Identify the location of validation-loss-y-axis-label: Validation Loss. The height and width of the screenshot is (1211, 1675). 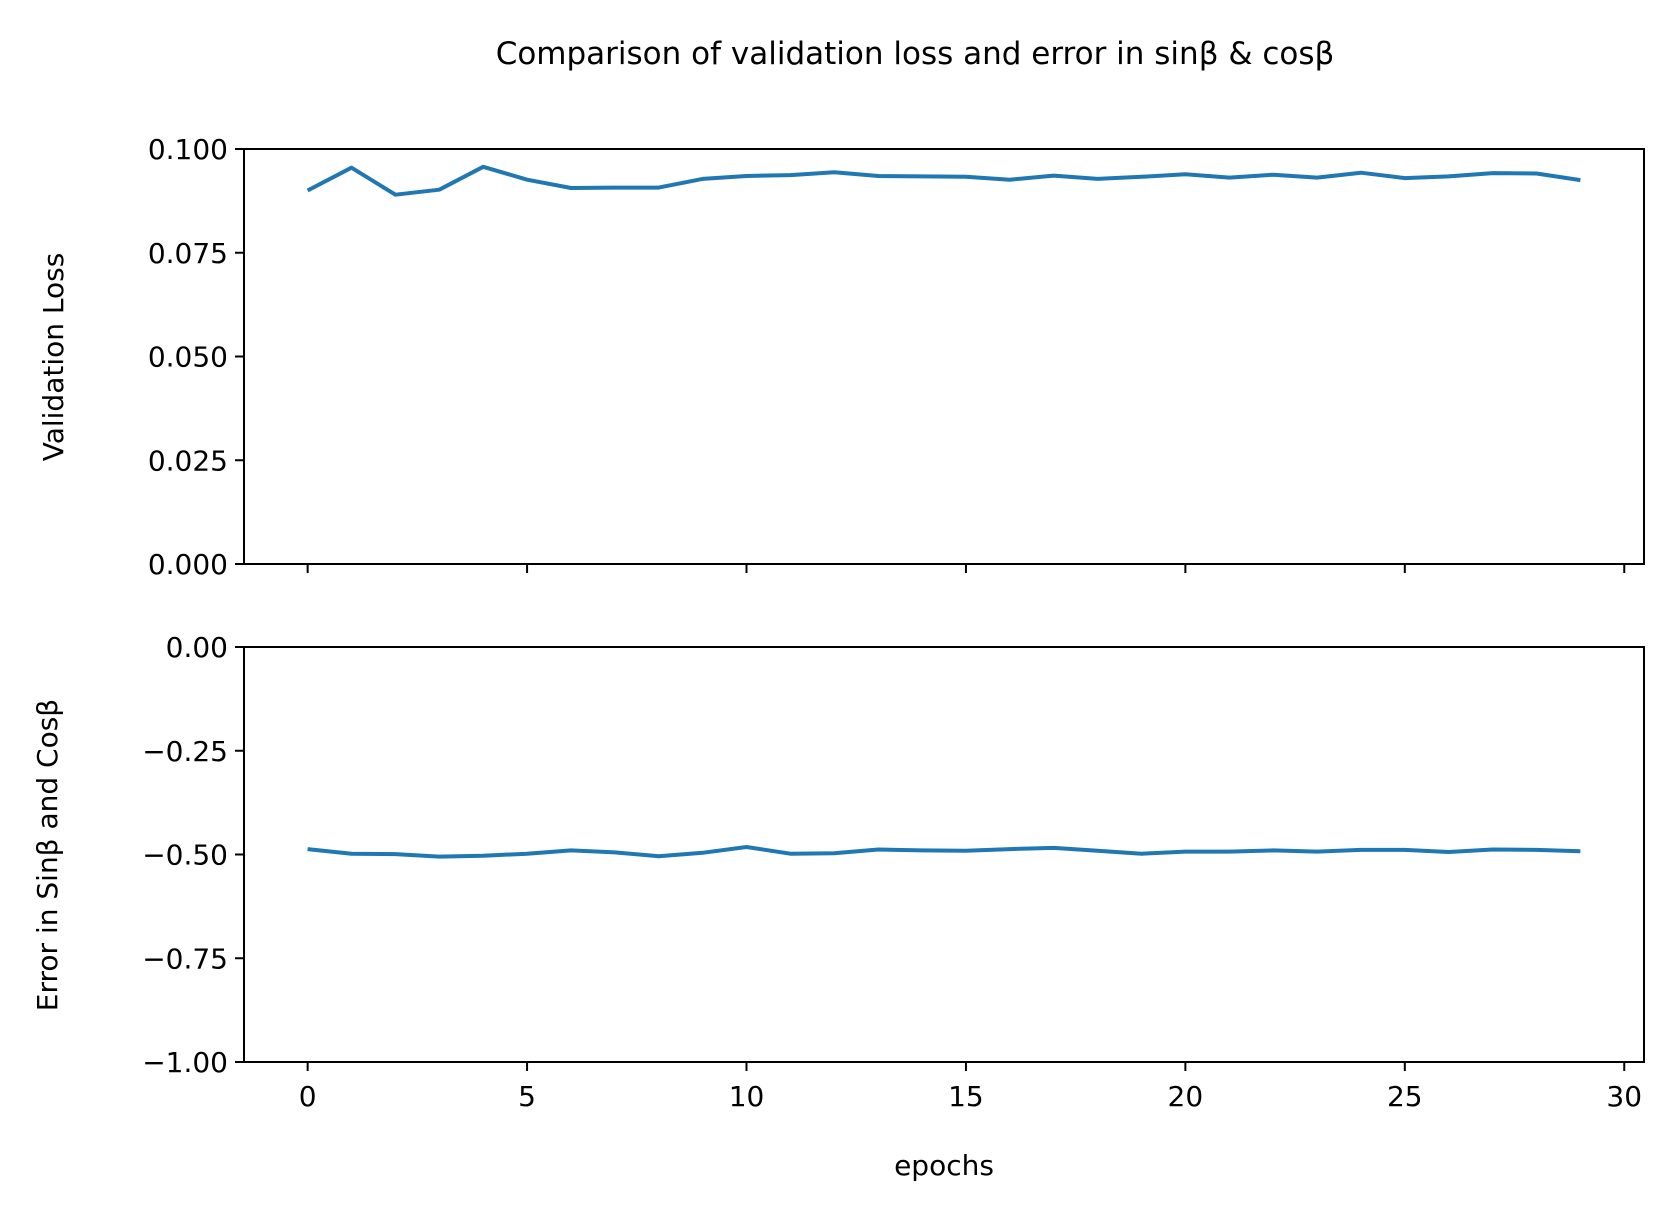
(53, 357).